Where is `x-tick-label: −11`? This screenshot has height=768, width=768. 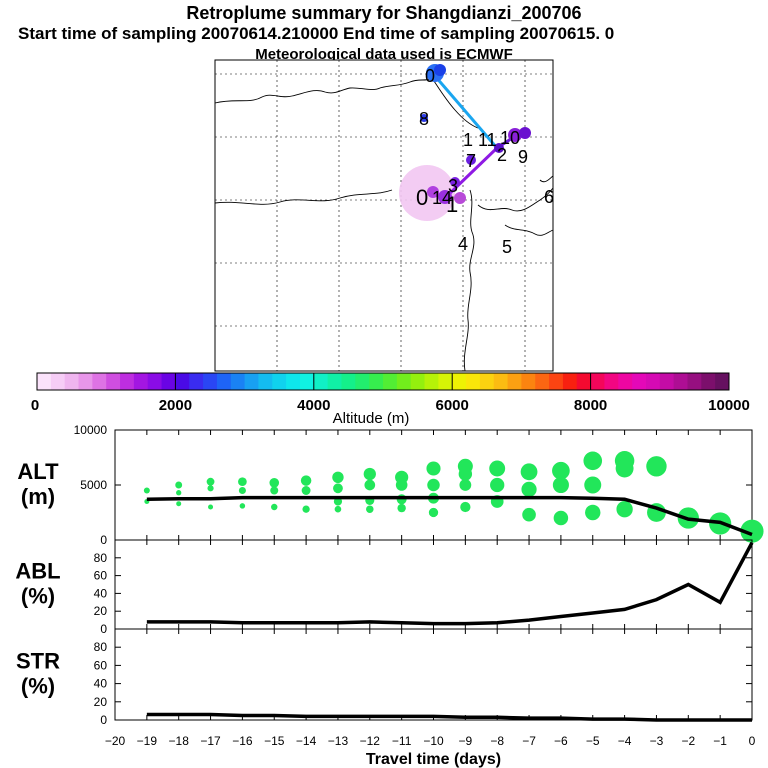
x-tick-label: −11 is located at coordinates (402, 741).